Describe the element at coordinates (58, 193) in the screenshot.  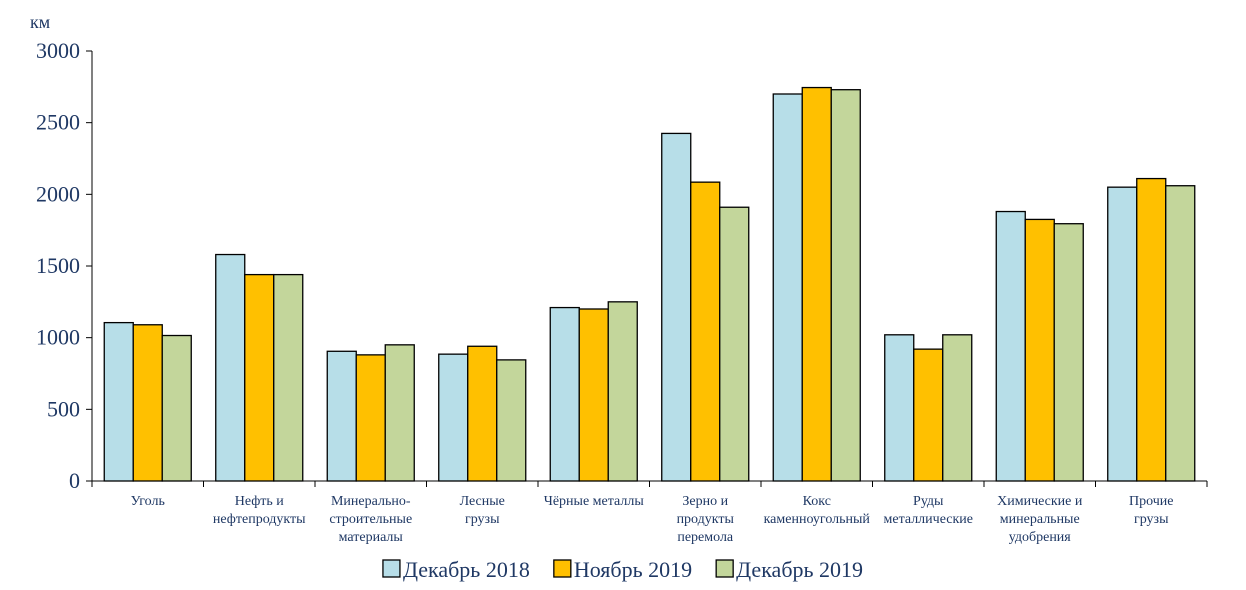
I see `y-tick-label: 2000` at that location.